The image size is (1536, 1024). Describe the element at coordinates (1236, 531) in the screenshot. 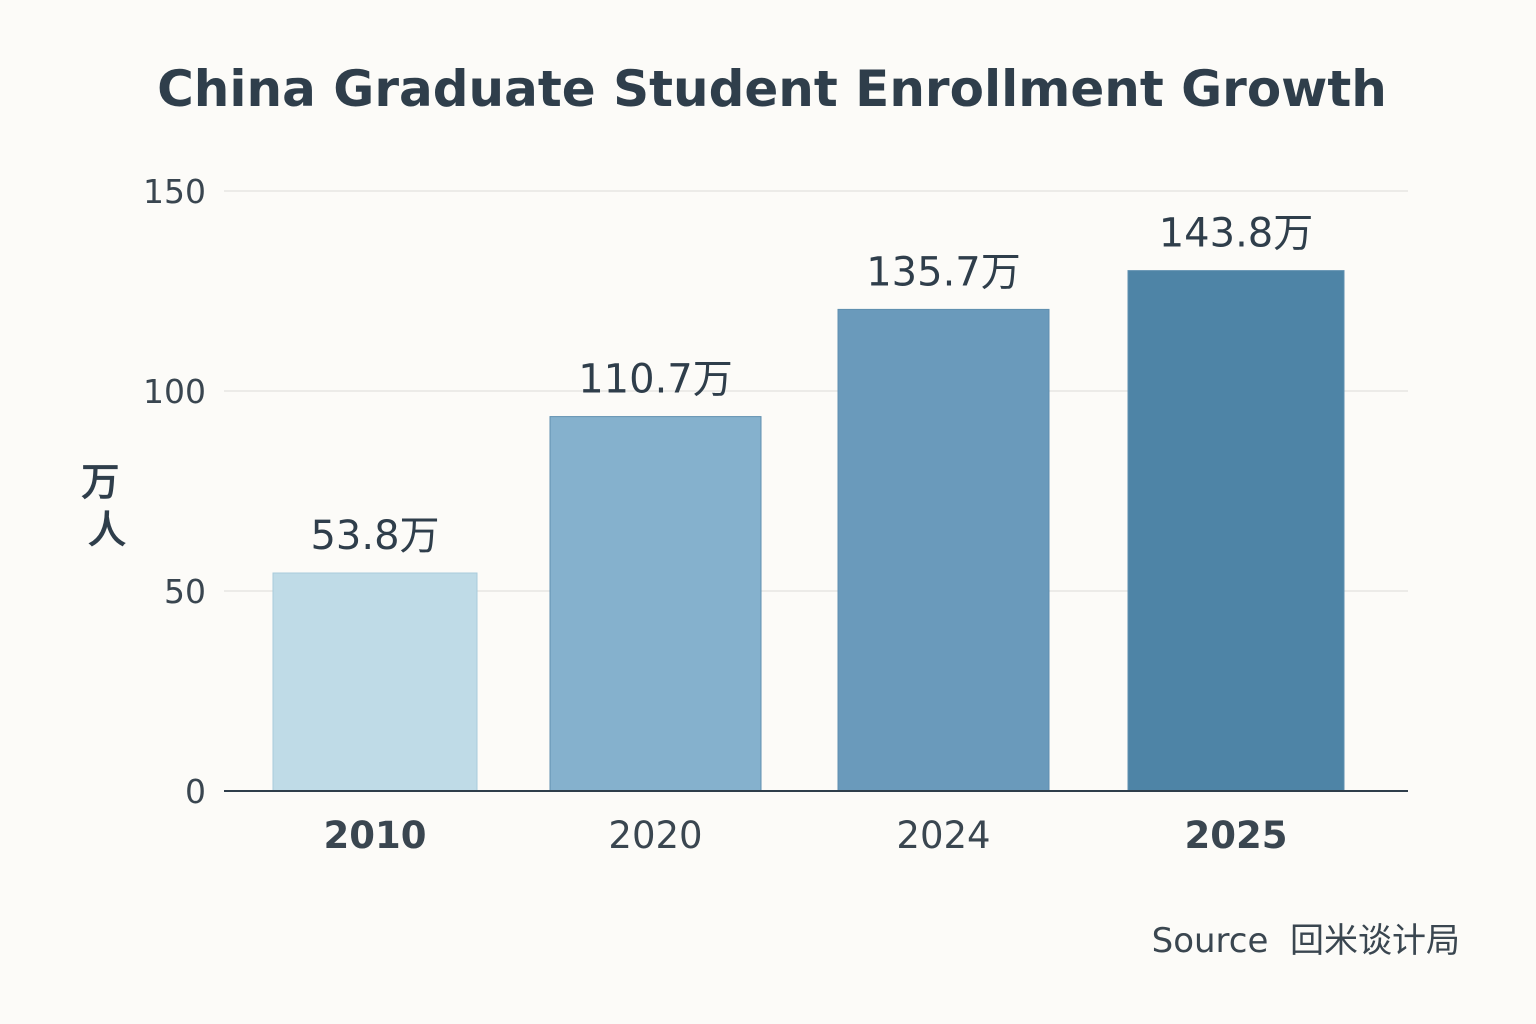

I see `bar-2025` at that location.